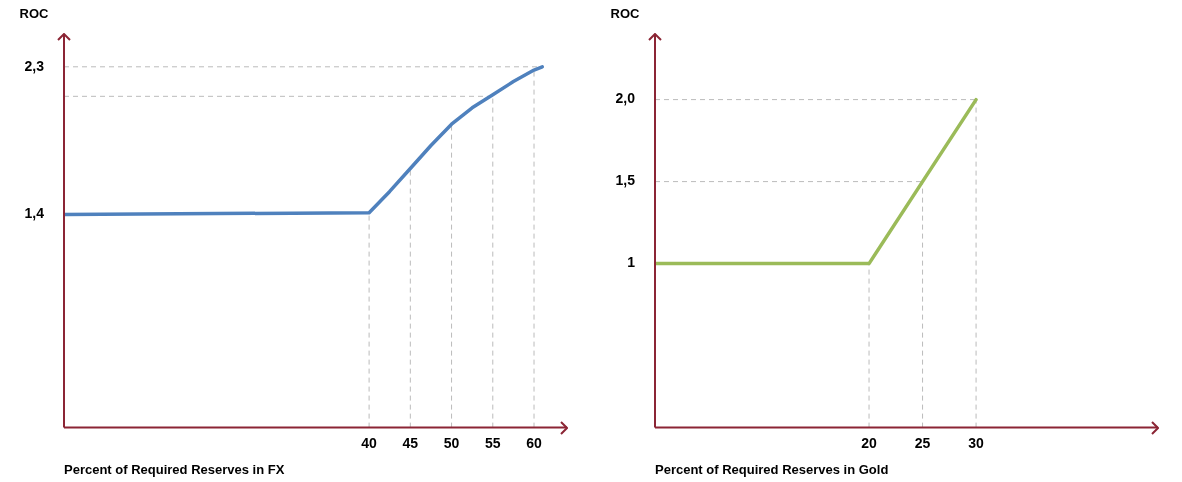  What do you see at coordinates (34, 213) in the screenshot?
I see `y-tick-label: 1,4` at bounding box center [34, 213].